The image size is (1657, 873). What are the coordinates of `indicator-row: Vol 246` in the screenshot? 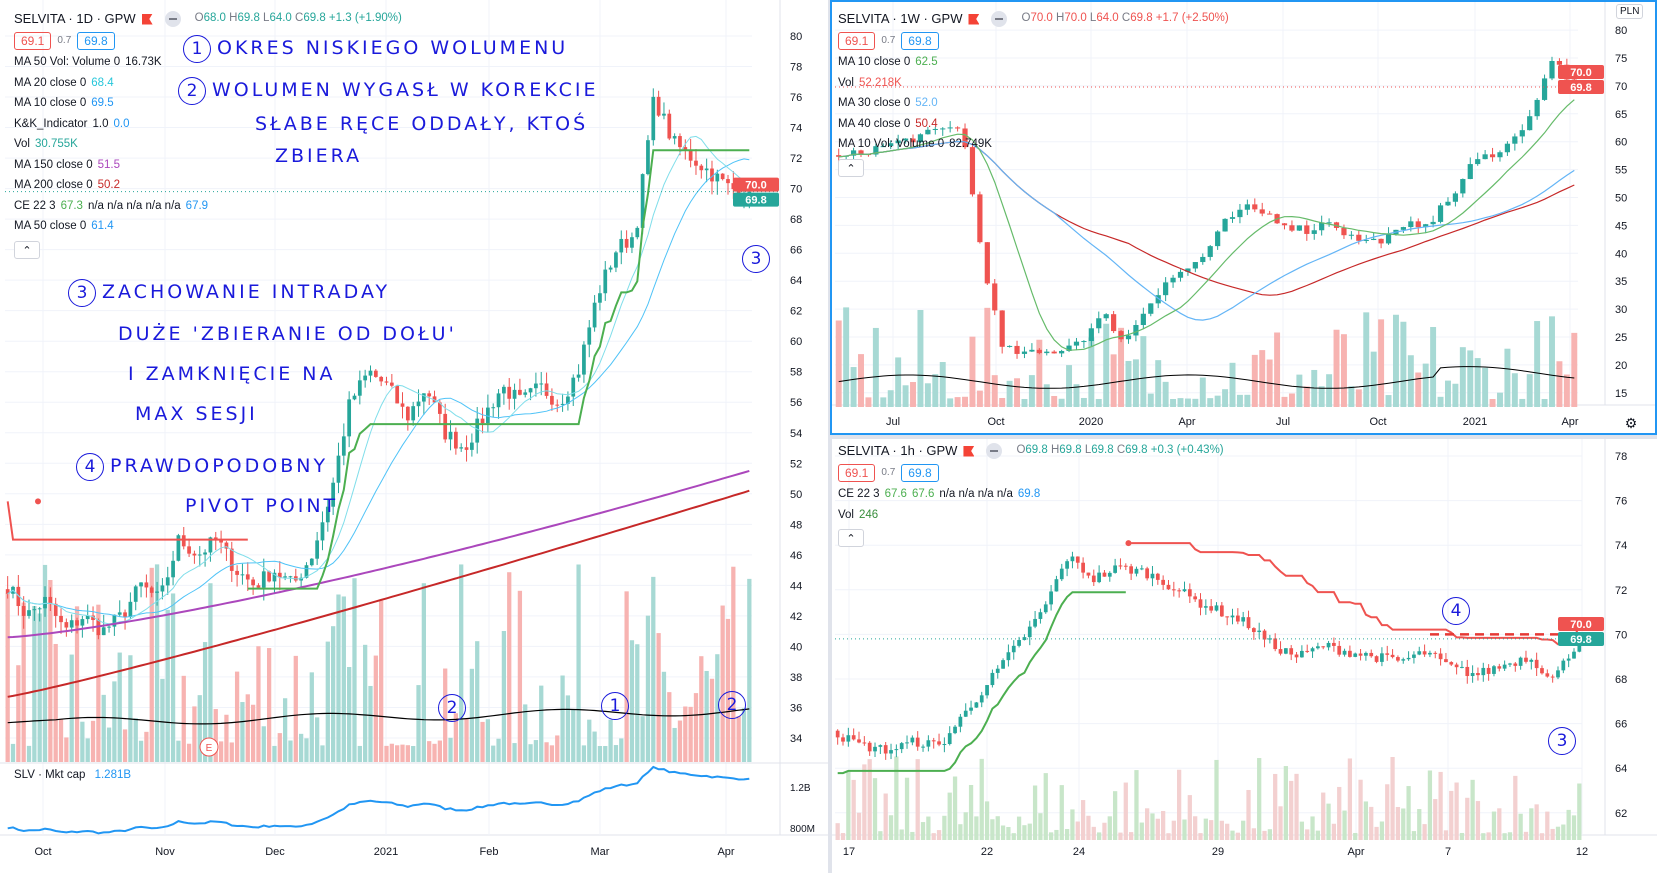 It's located at (1031, 515).